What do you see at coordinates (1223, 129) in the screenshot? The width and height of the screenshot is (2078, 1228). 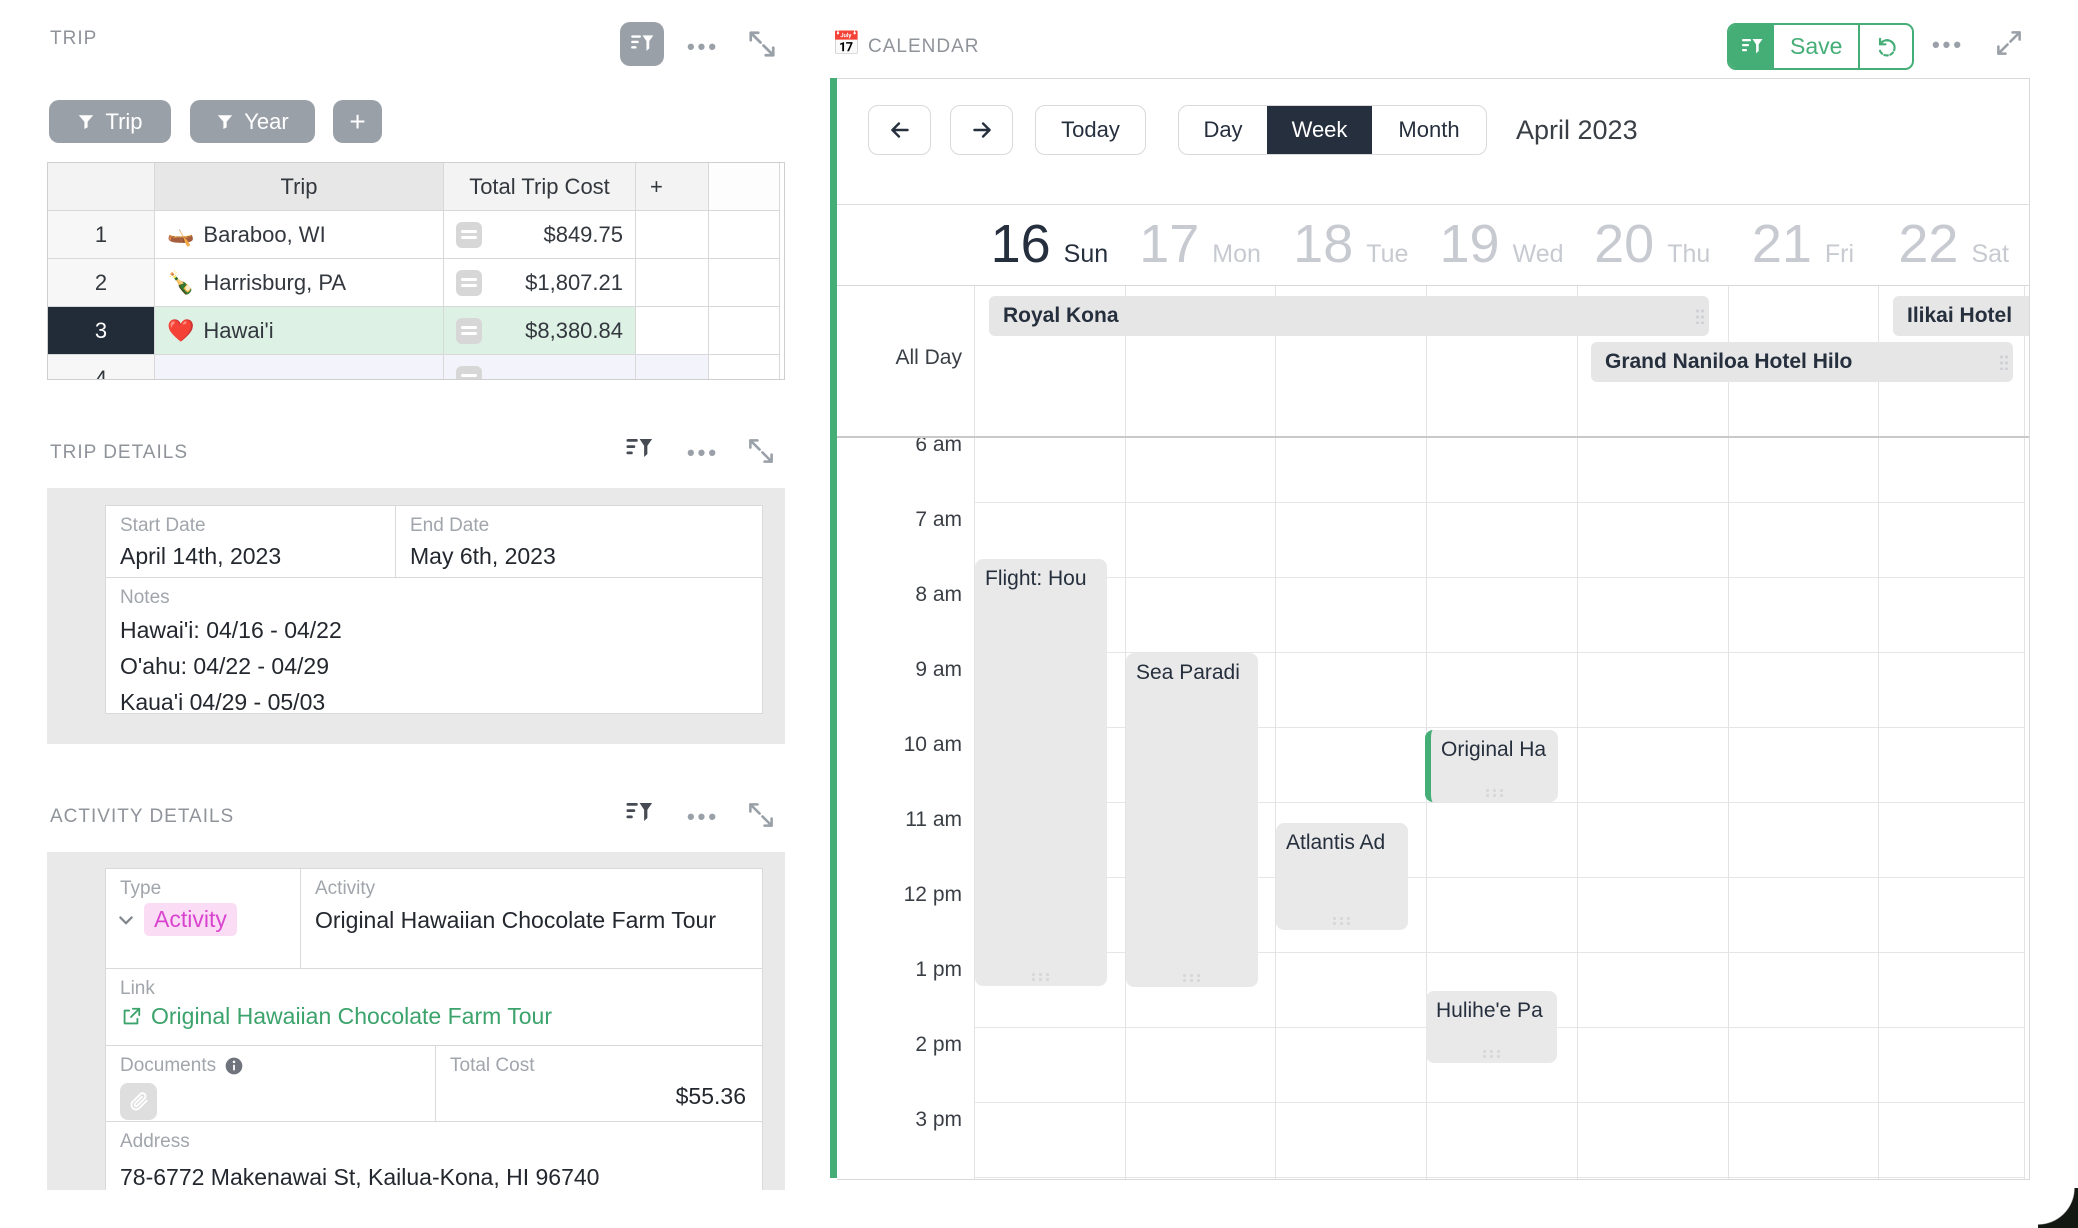 I see `view-day-button: Day` at bounding box center [1223, 129].